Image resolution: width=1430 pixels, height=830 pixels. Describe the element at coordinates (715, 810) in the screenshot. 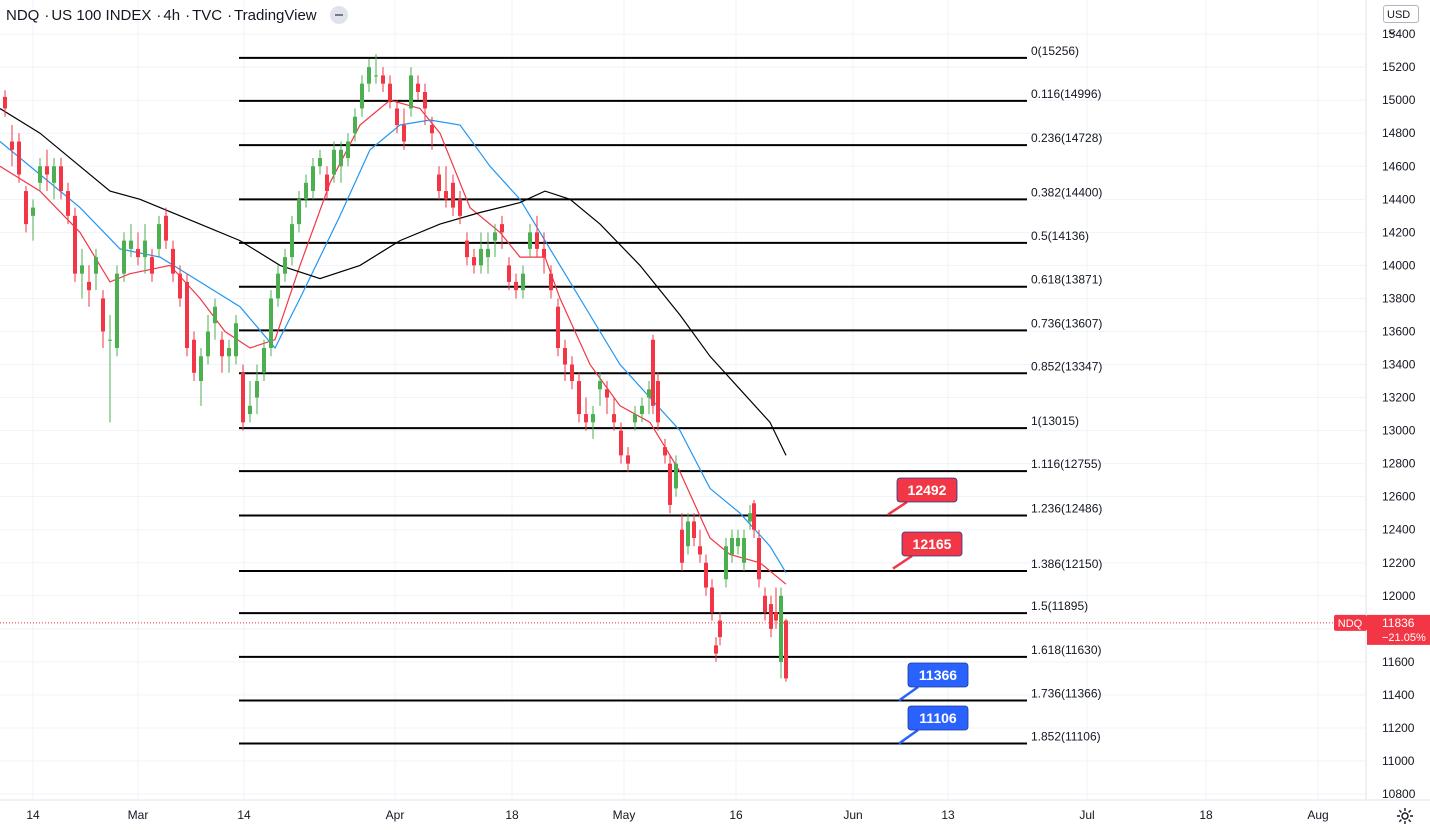

I see `time-axis: 14 Mar 14 Apr 18 May 16 Jun 13 Jul 18 Aug` at that location.